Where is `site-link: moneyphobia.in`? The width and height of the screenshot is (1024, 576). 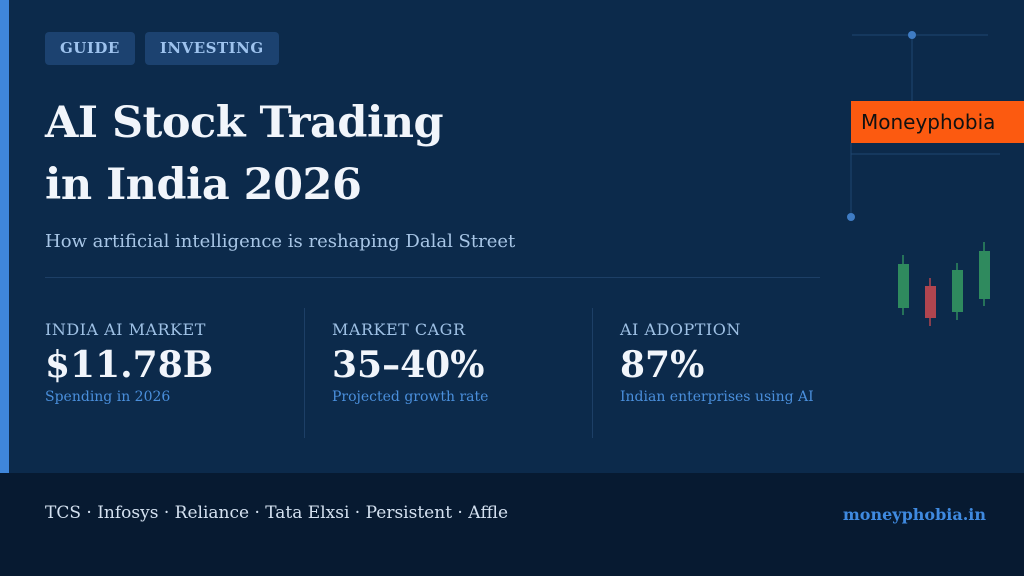 site-link: moneyphobia.in is located at coordinates (914, 514).